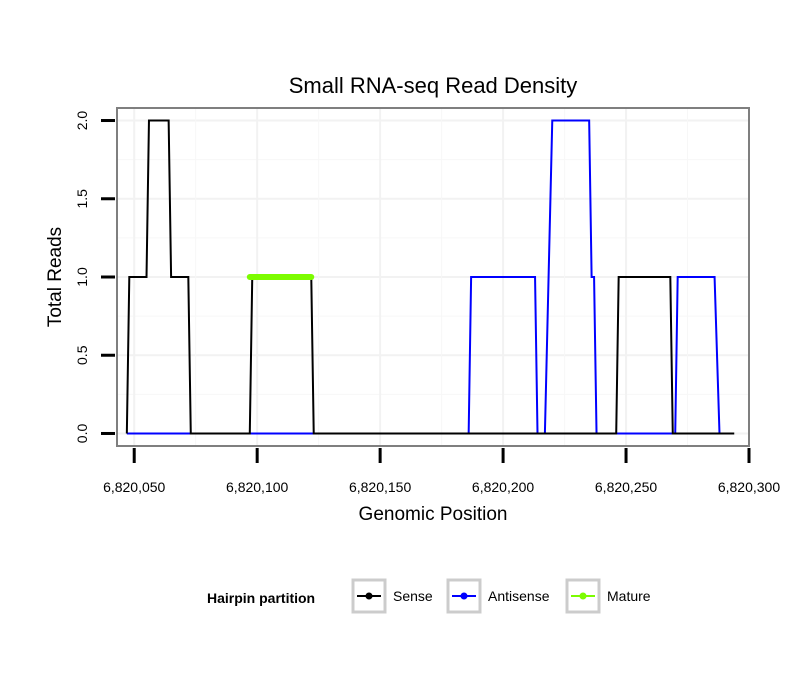 This screenshot has width=810, height=690. I want to click on legend-label: Sense, so click(413, 596).